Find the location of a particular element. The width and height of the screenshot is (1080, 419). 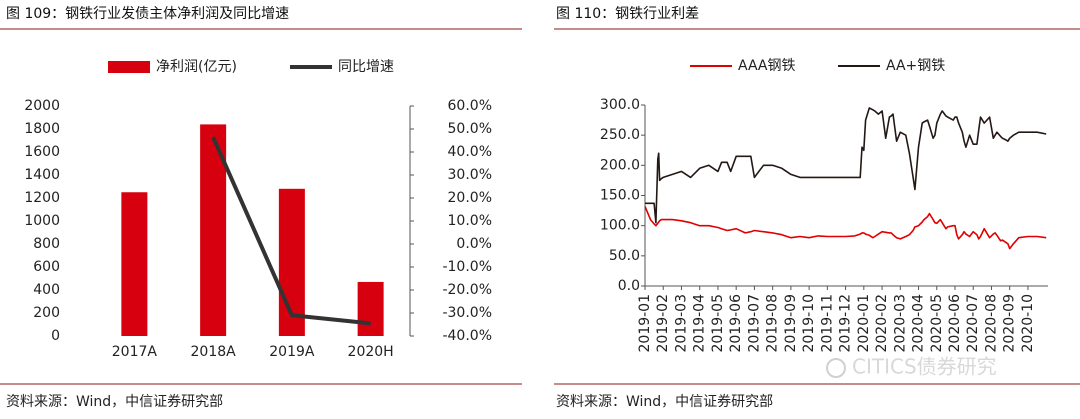

x-tick-label: 2020-05 is located at coordinates (937, 323).